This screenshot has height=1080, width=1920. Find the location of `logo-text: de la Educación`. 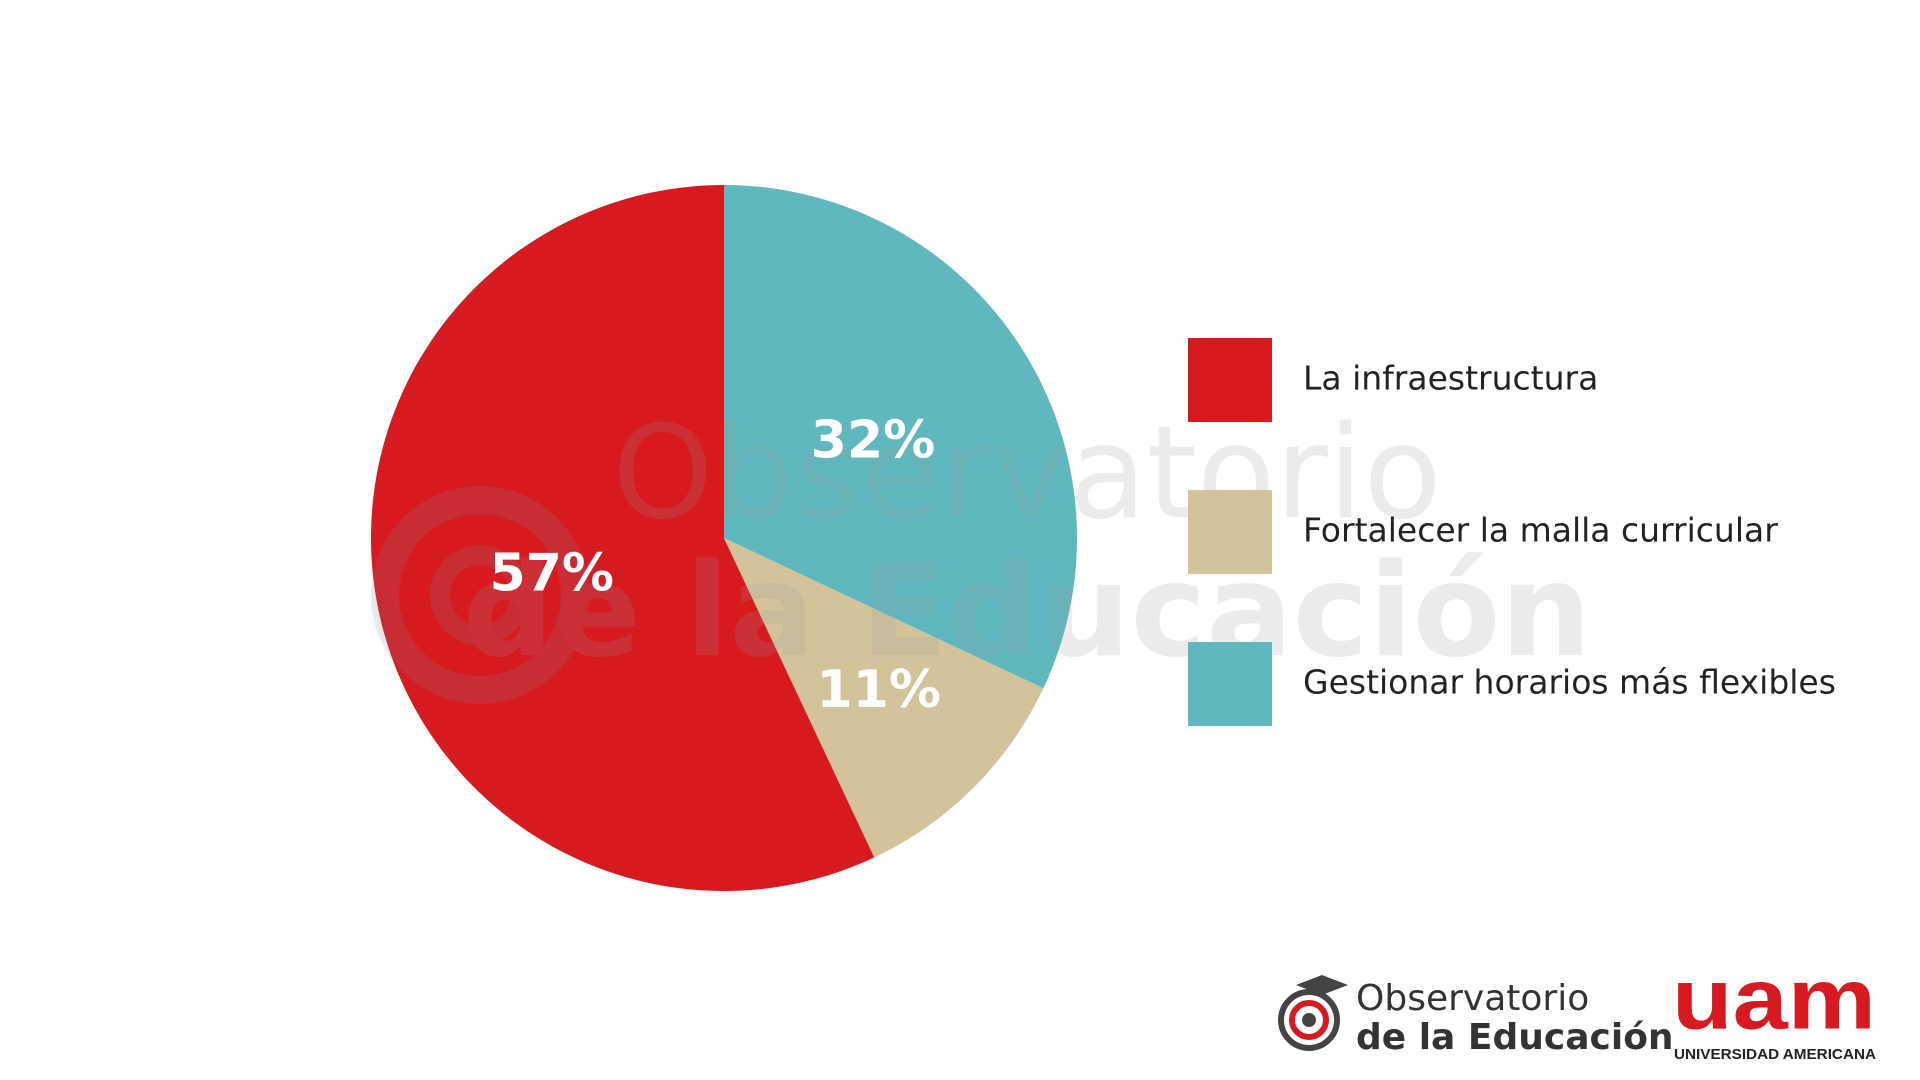

logo-text: de la Educación is located at coordinates (1515, 1037).